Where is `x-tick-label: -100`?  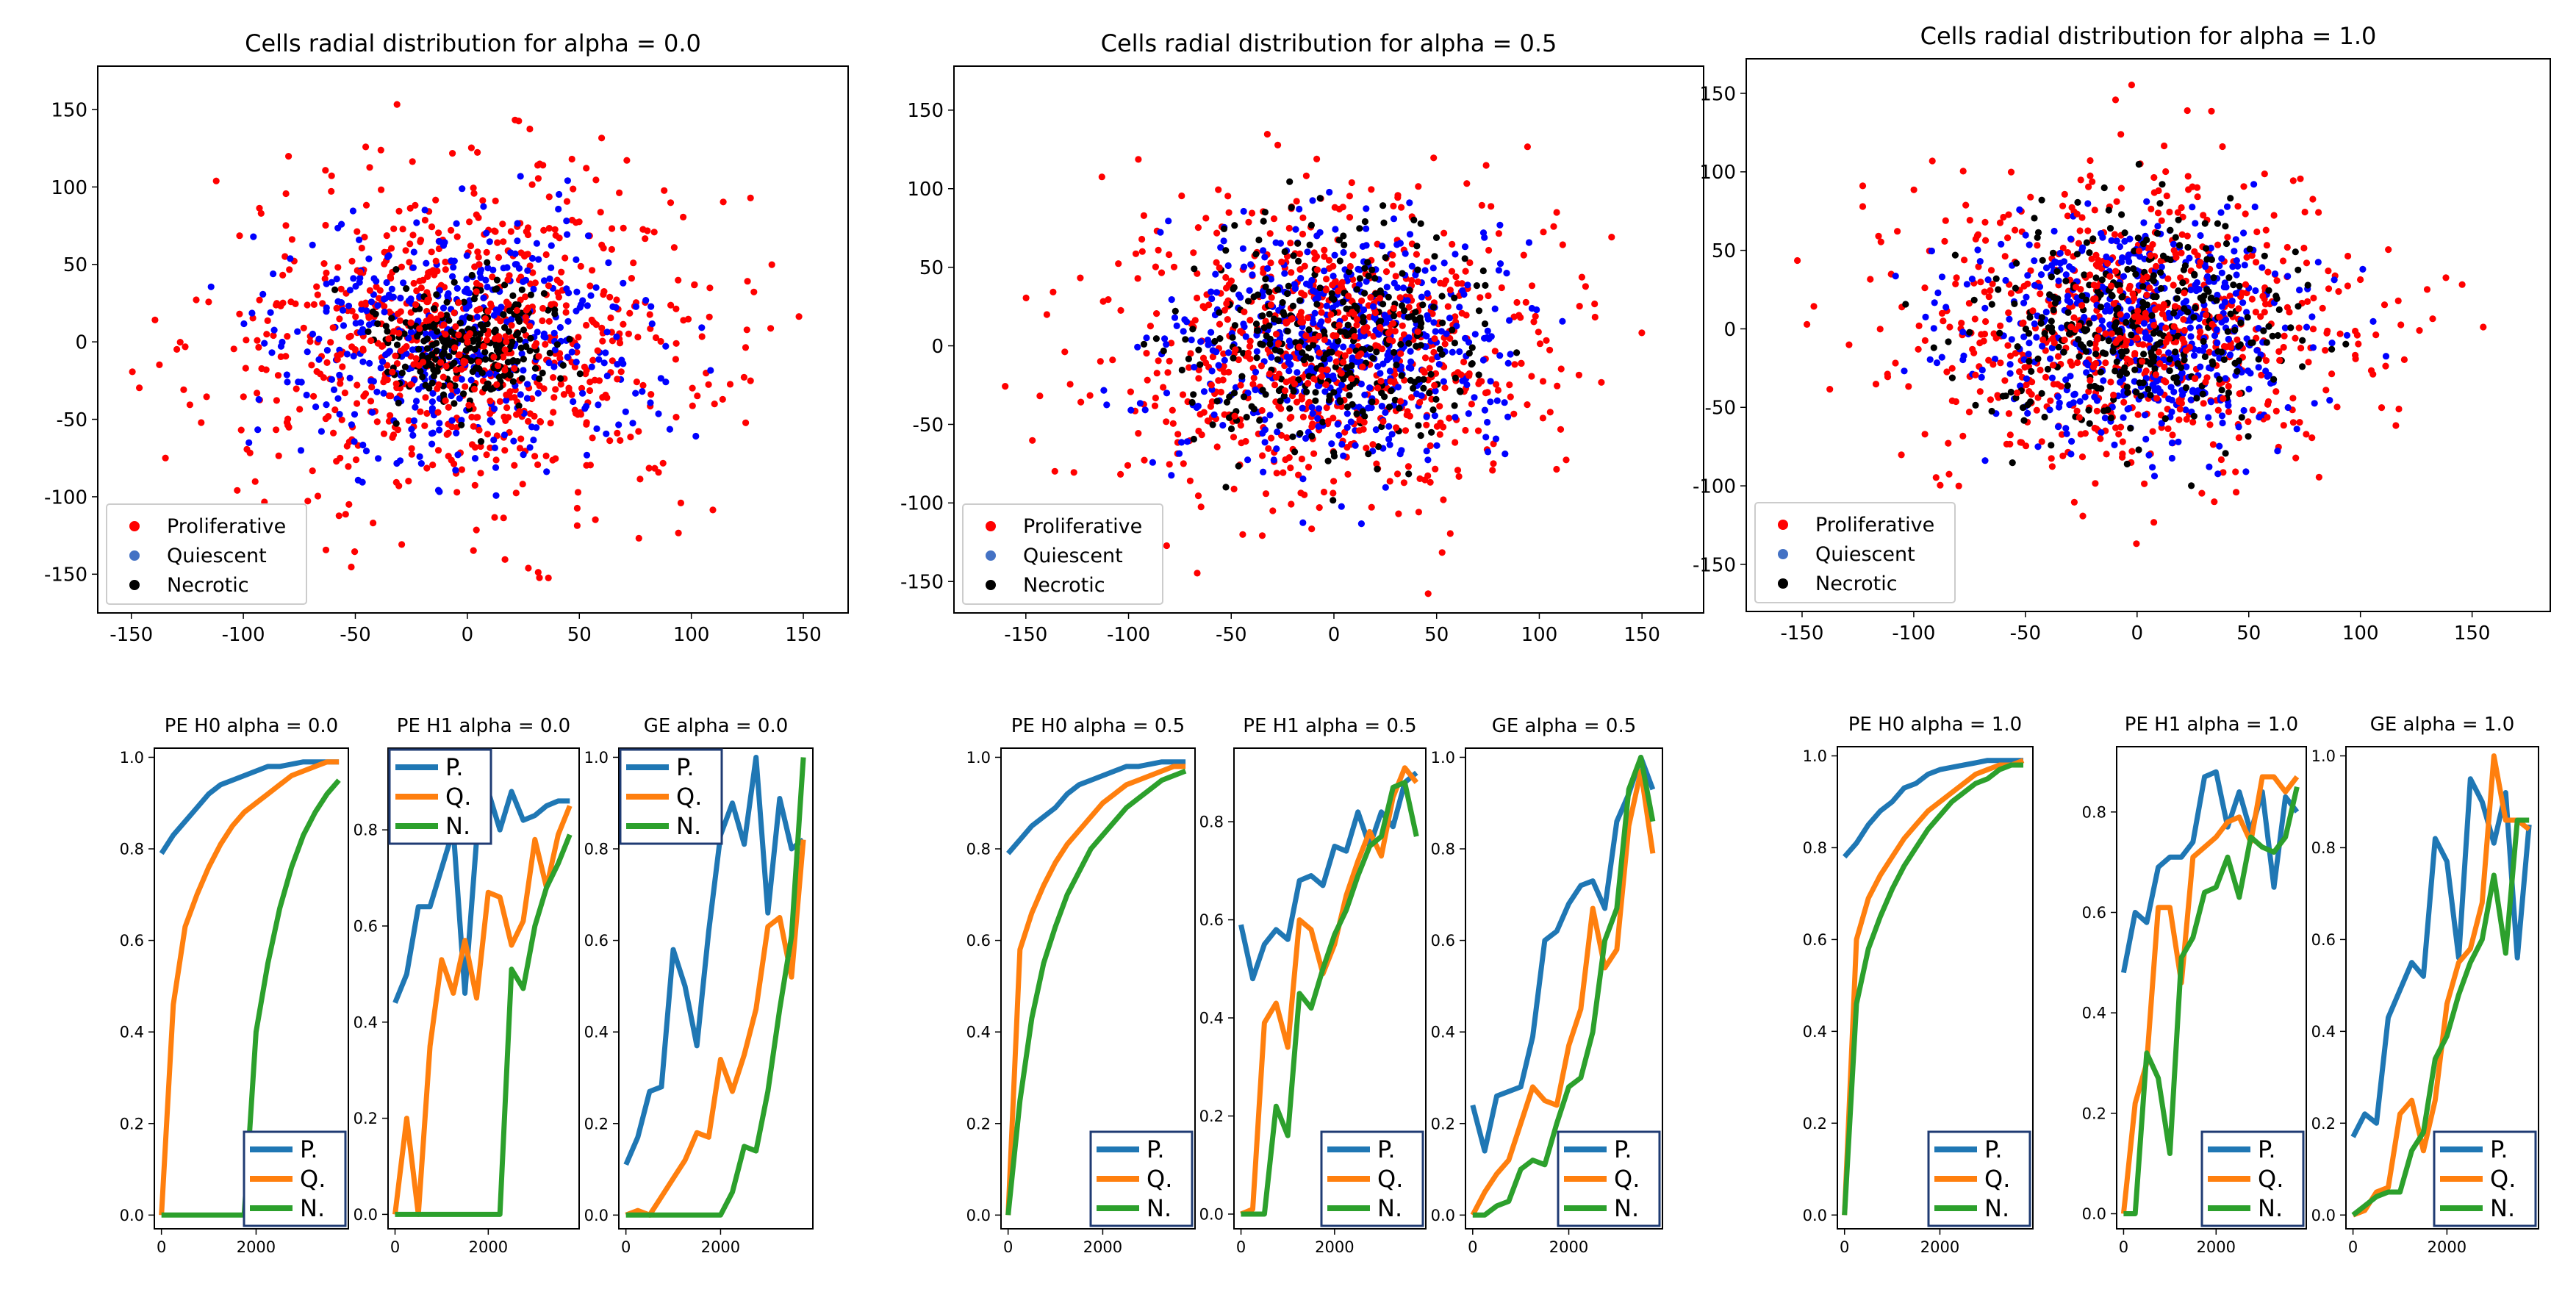 x-tick-label: -100 is located at coordinates (243, 635).